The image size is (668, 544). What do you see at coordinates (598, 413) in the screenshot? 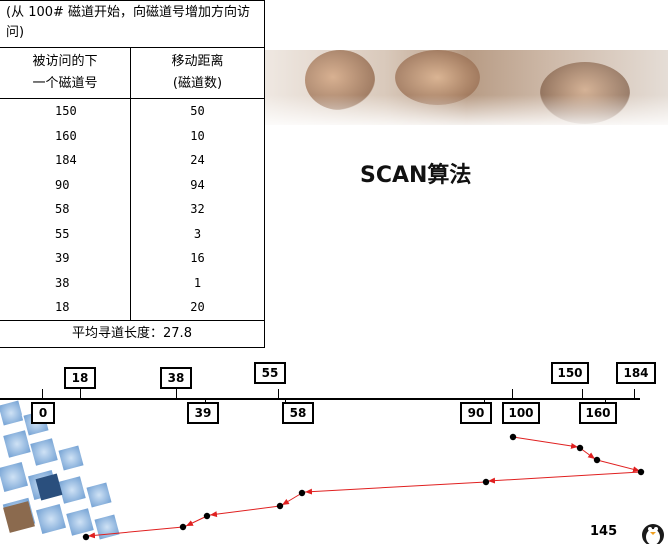
I see `track-label: 160` at bounding box center [598, 413].